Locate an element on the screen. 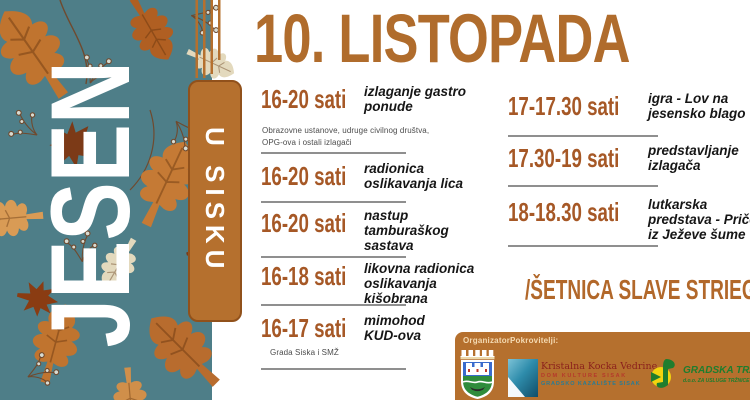 Image resolution: width=750 pixels, height=400 pixels. event-label: igra - Lov na jesensko blago is located at coordinates (697, 106).